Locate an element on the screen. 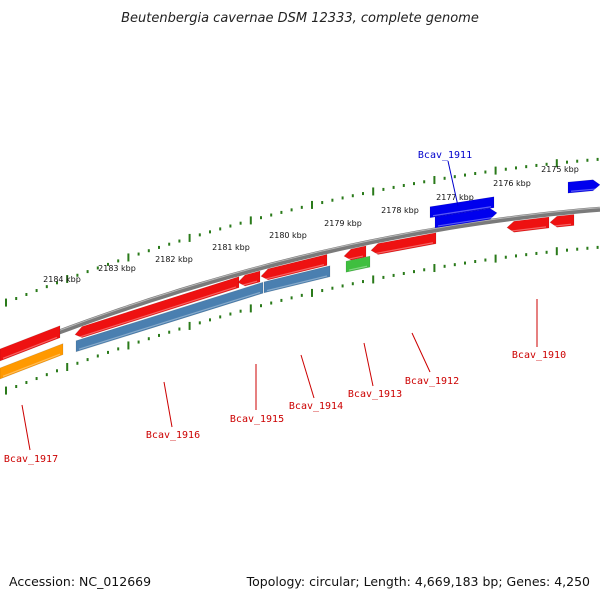 The height and width of the screenshot is (600, 600). gene-bcav-1913-sheen is located at coordinates (355, 258).